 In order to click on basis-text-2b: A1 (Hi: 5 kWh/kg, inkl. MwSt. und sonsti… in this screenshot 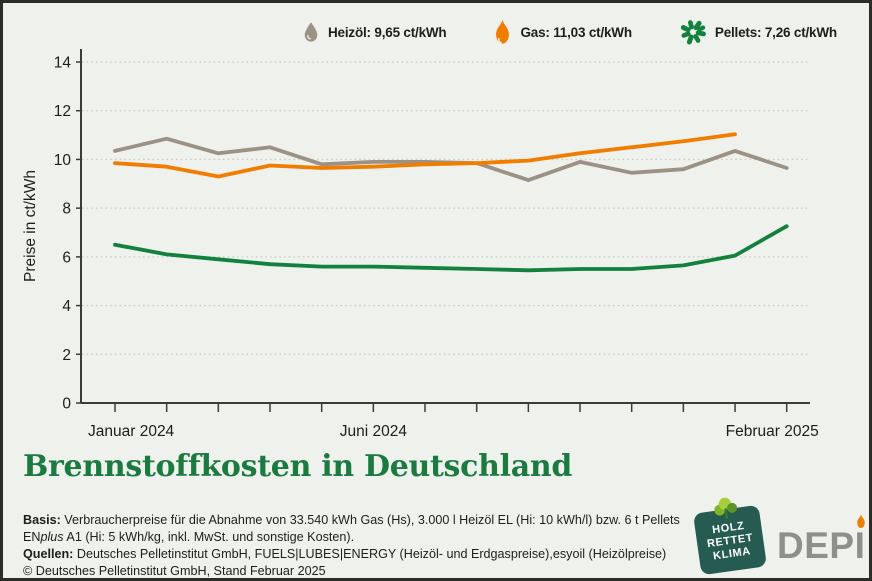, I will do `click(209, 537)`.